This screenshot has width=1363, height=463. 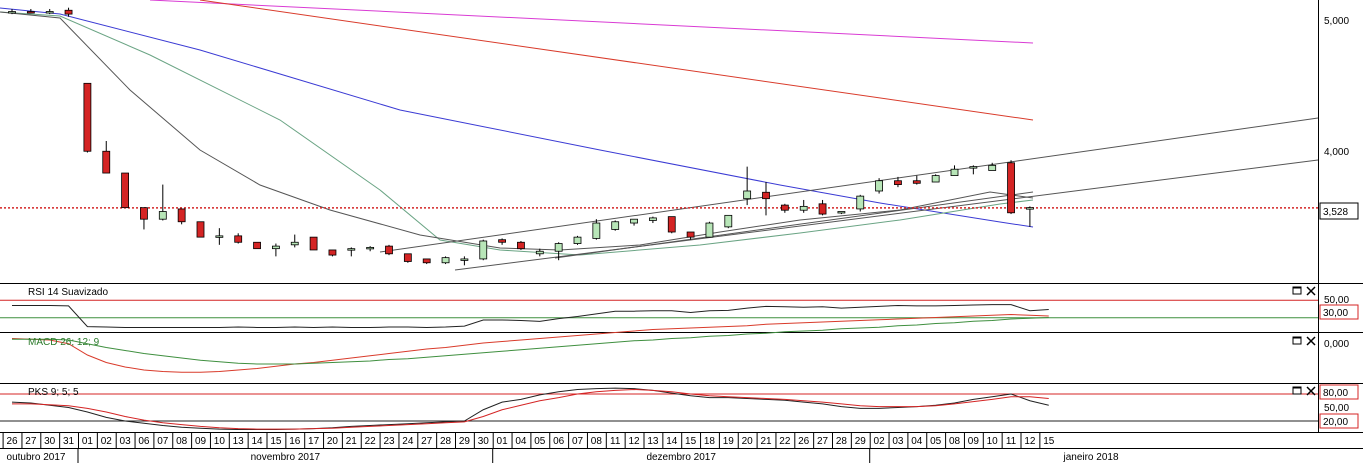 What do you see at coordinates (68, 292) in the screenshot?
I see `rsi-label: RSI 14 Suavizado` at bounding box center [68, 292].